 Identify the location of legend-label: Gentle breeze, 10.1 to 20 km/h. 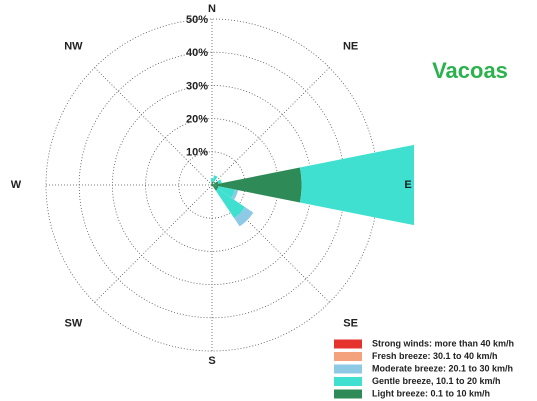
(436, 381).